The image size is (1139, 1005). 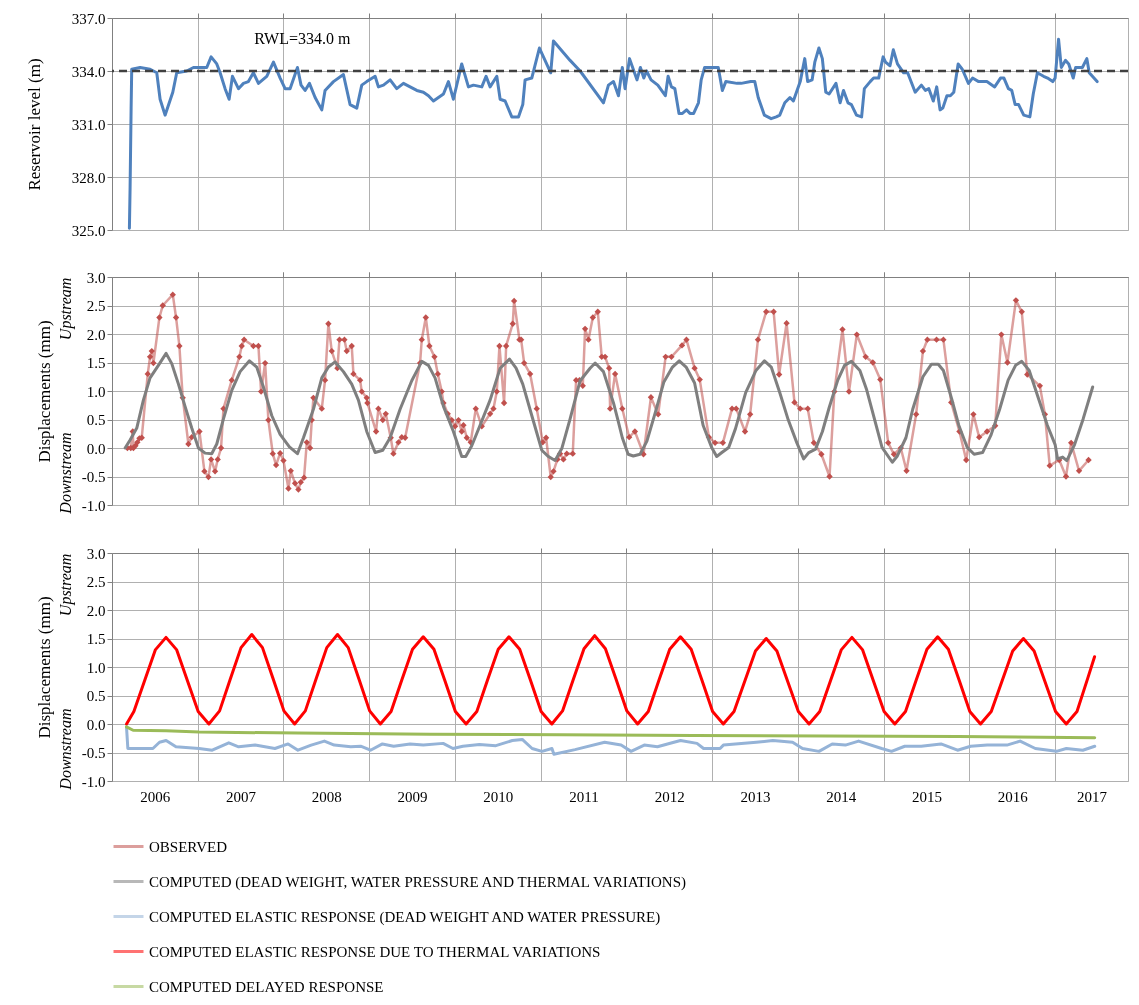 What do you see at coordinates (88, 177) in the screenshot?
I see `y-tick-label: 328.0` at bounding box center [88, 177].